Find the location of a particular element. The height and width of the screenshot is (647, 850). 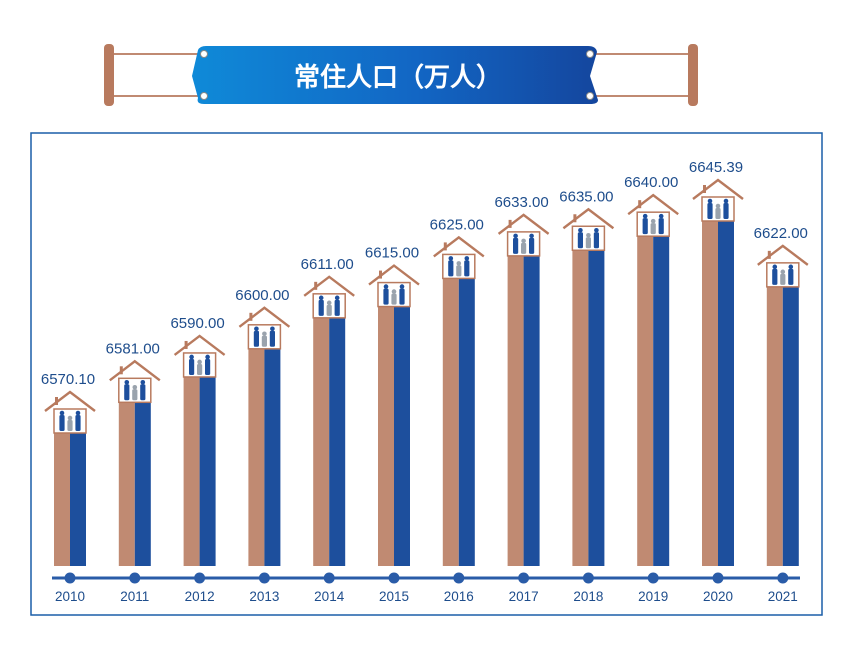

year-label: 2019 is located at coordinates (653, 596).